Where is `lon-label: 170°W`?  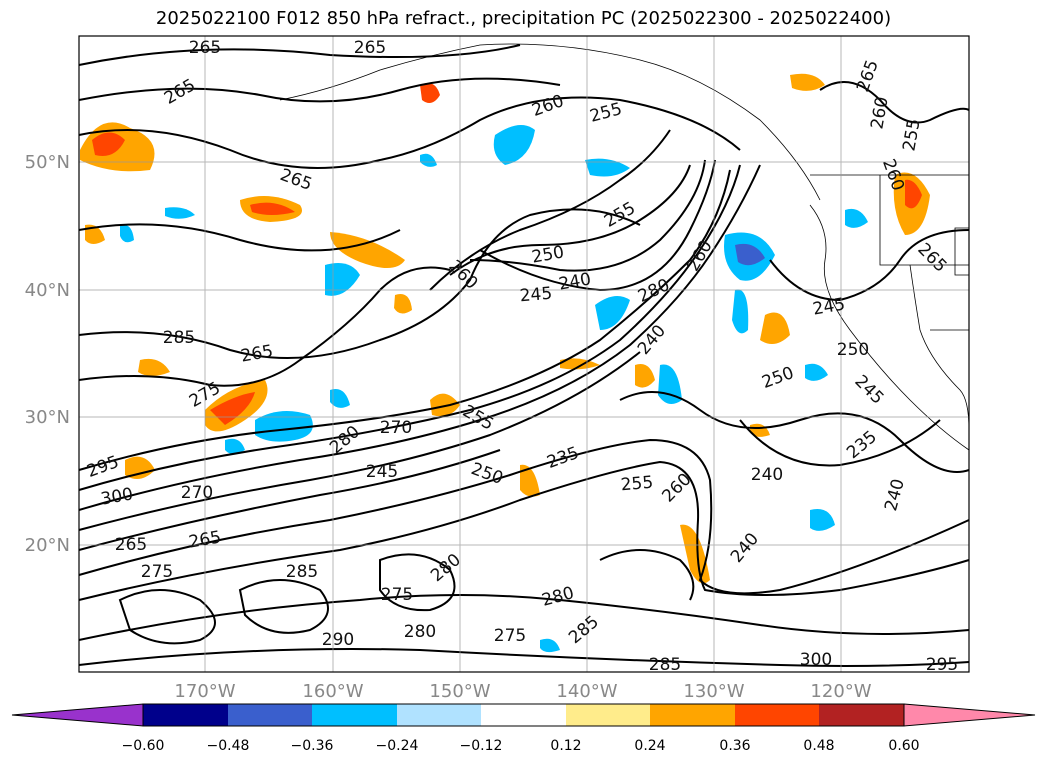 lon-label: 170°W is located at coordinates (204, 691).